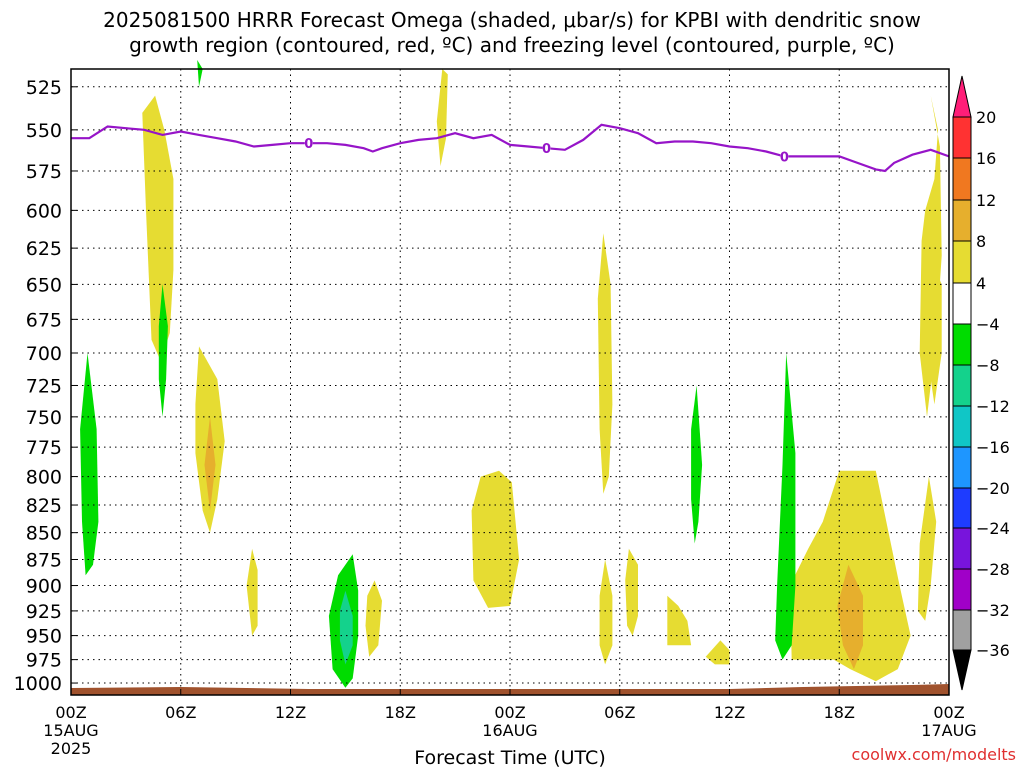 The image size is (1024, 768). What do you see at coordinates (981, 383) in the screenshot?
I see `colorbar: 20 16 12 8 4 −4 −8 −12 −16 −20 −24 −28 −32 −36` at bounding box center [981, 383].